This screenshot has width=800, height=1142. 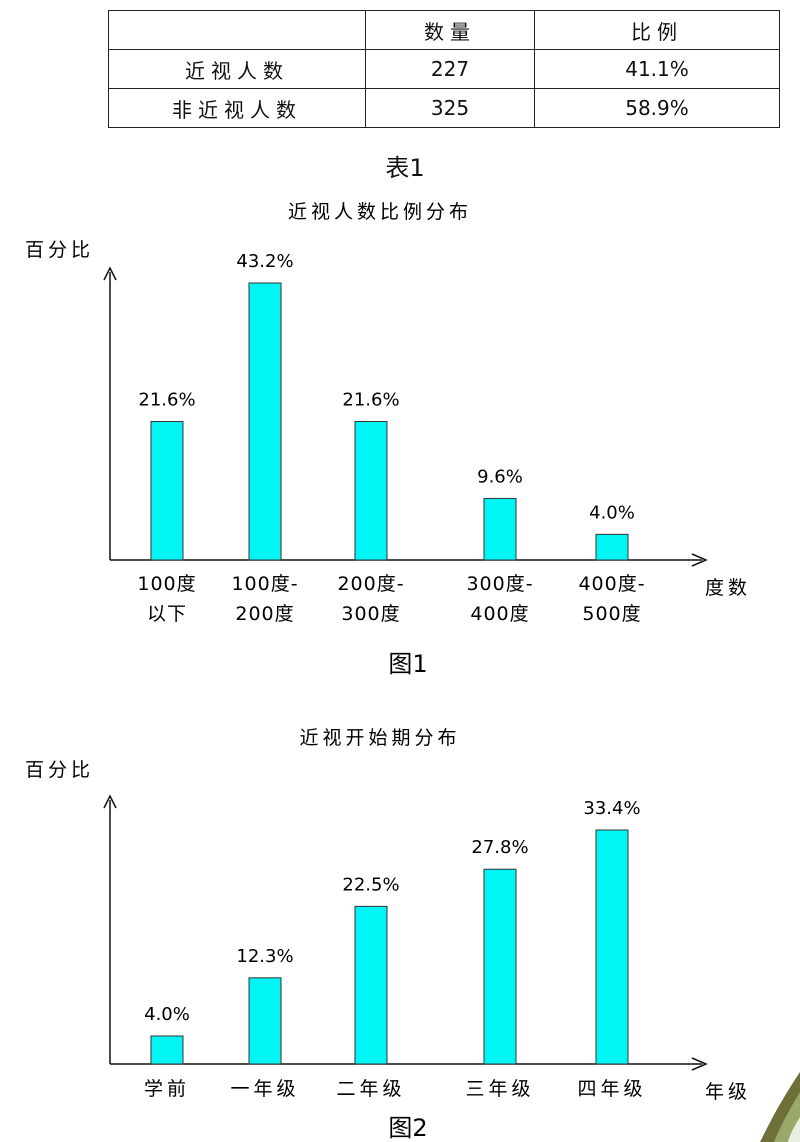 What do you see at coordinates (264, 956) in the screenshot?
I see `bar-data-label: 12.3%` at bounding box center [264, 956].